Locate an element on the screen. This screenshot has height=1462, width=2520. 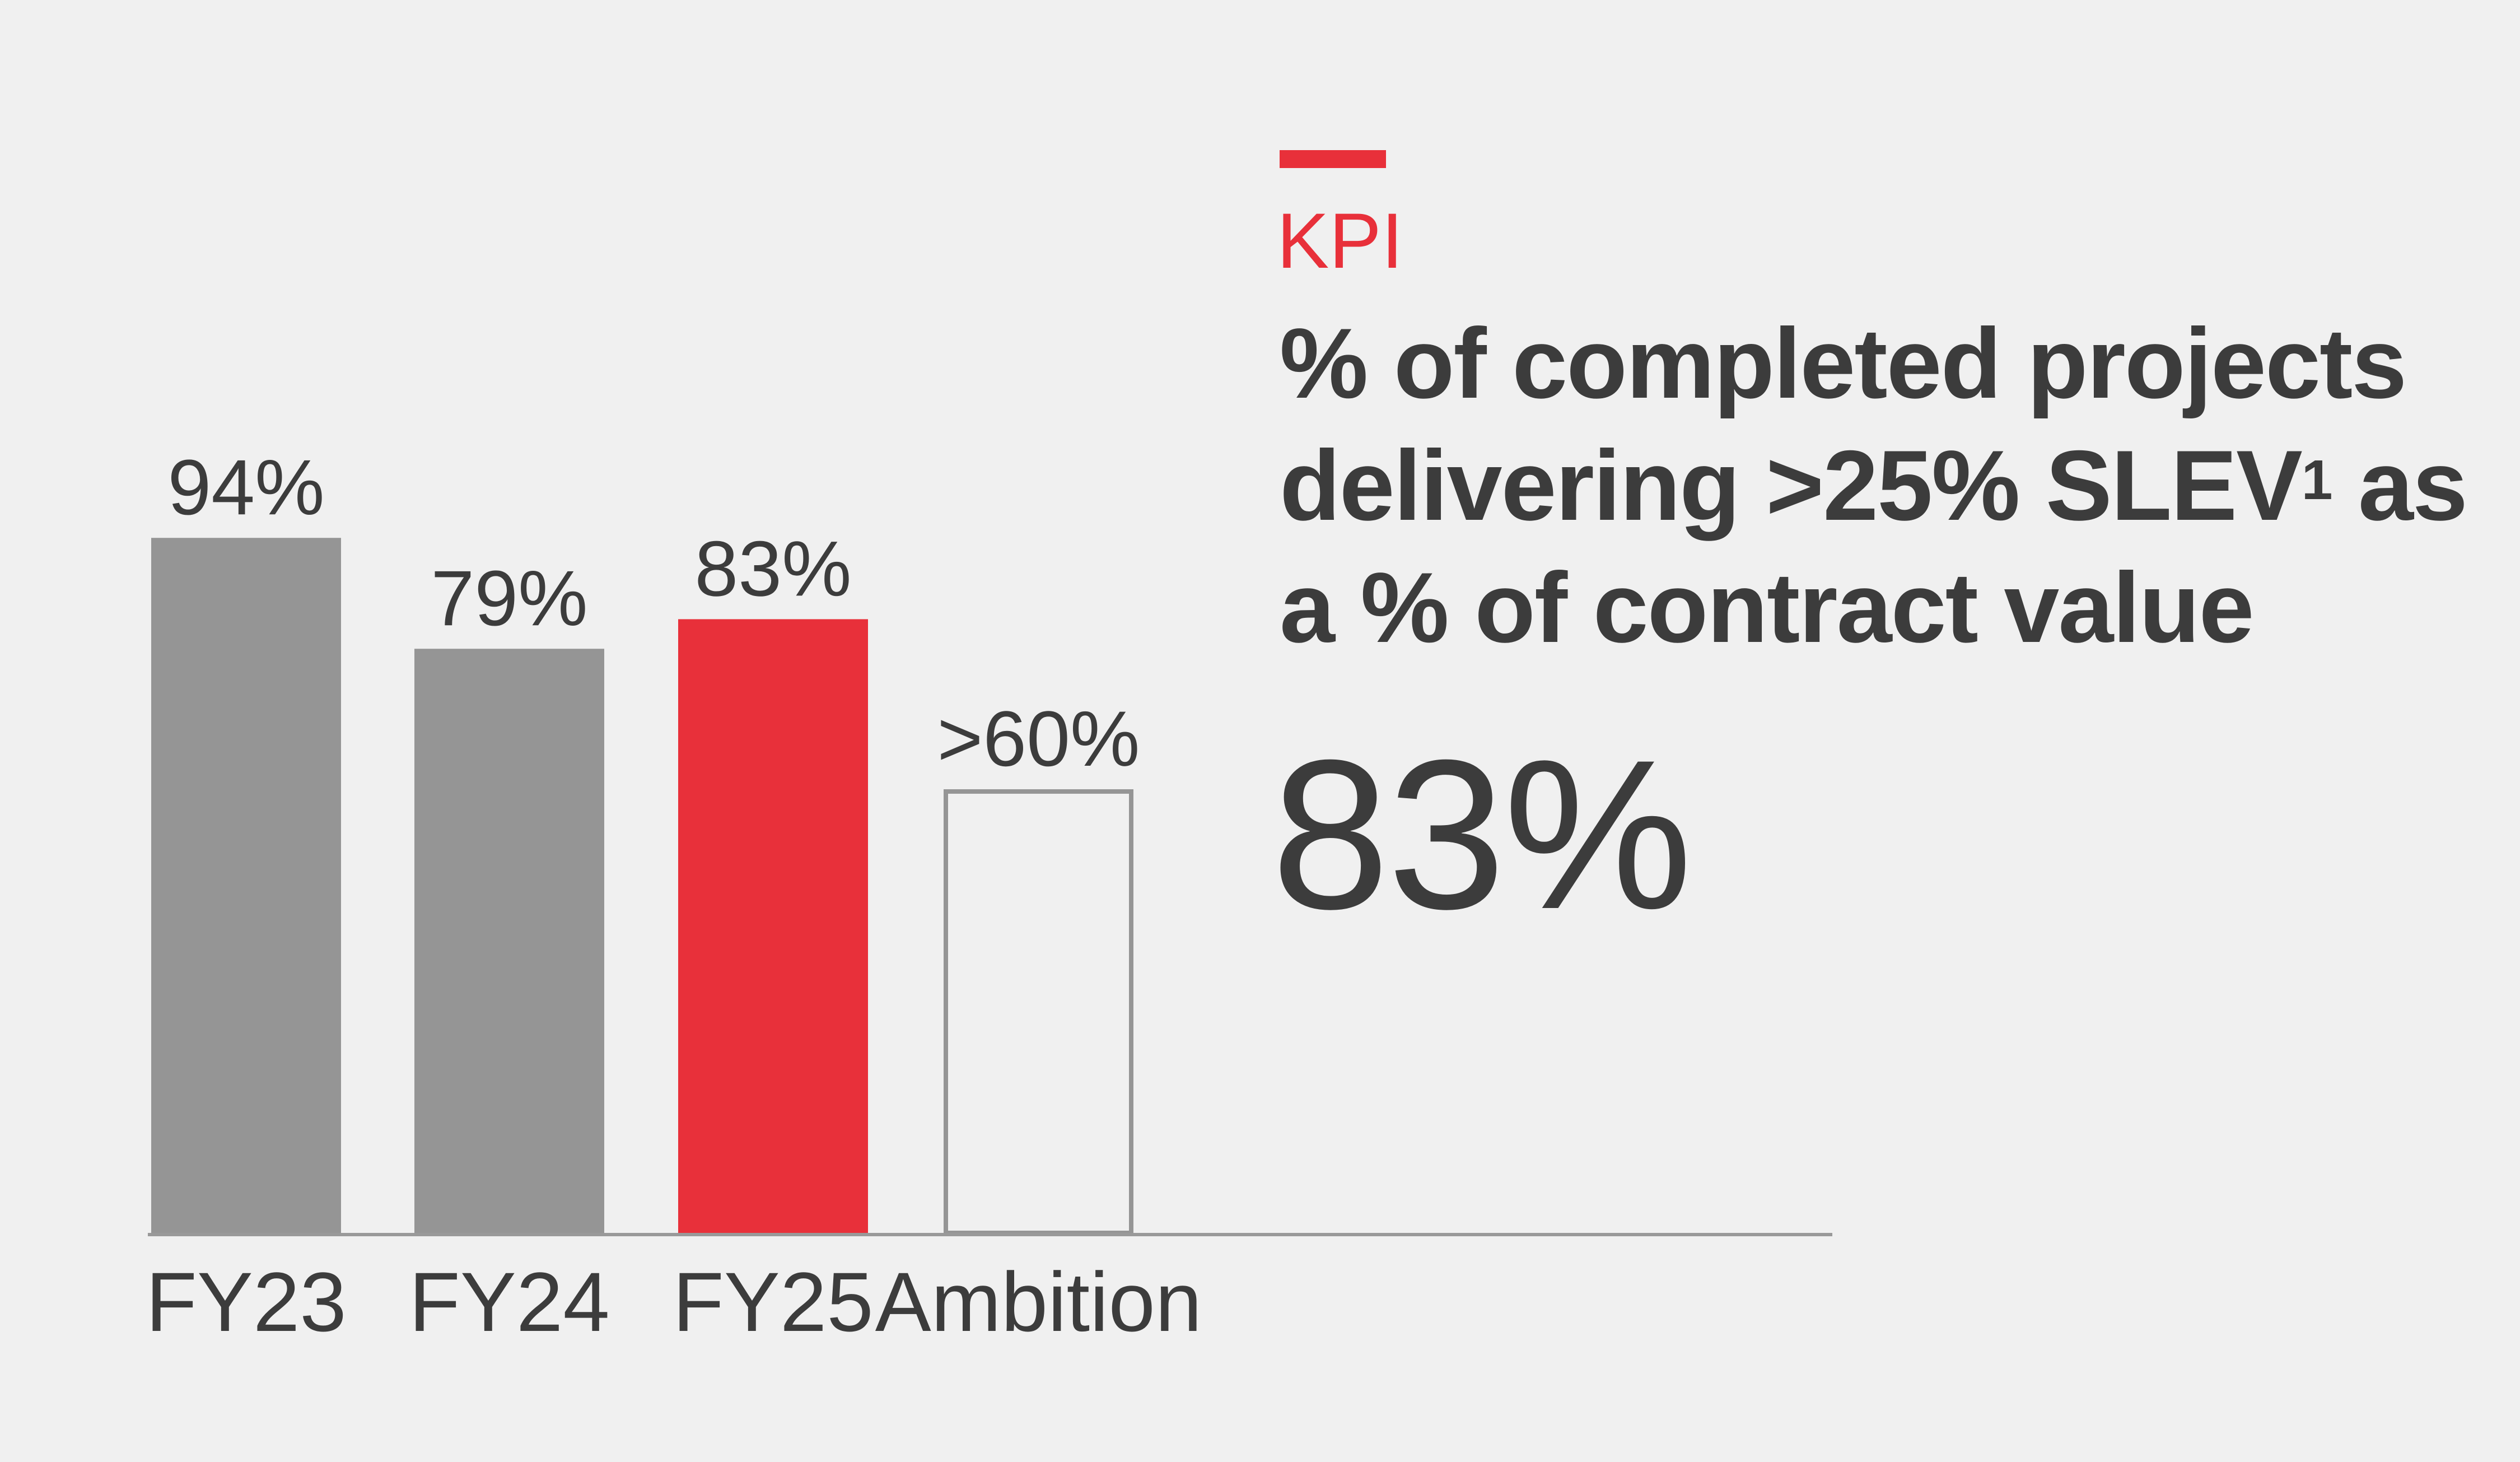
footnote-marker: 1 is located at coordinates (2317, 480).